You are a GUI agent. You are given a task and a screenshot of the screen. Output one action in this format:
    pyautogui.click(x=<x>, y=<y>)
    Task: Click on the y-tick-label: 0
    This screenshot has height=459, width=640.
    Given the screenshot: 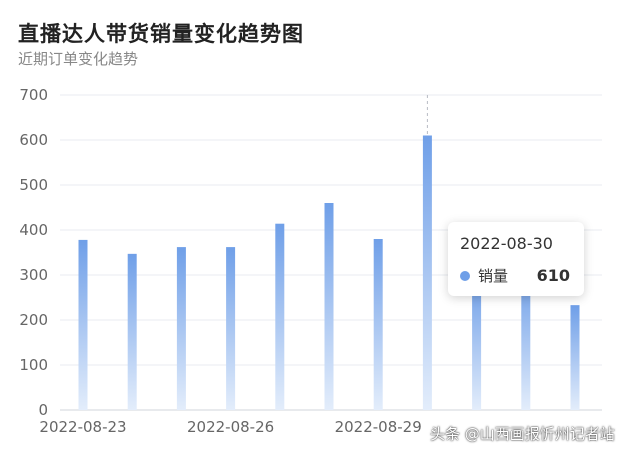 What is the action you would take?
    pyautogui.click(x=43, y=410)
    